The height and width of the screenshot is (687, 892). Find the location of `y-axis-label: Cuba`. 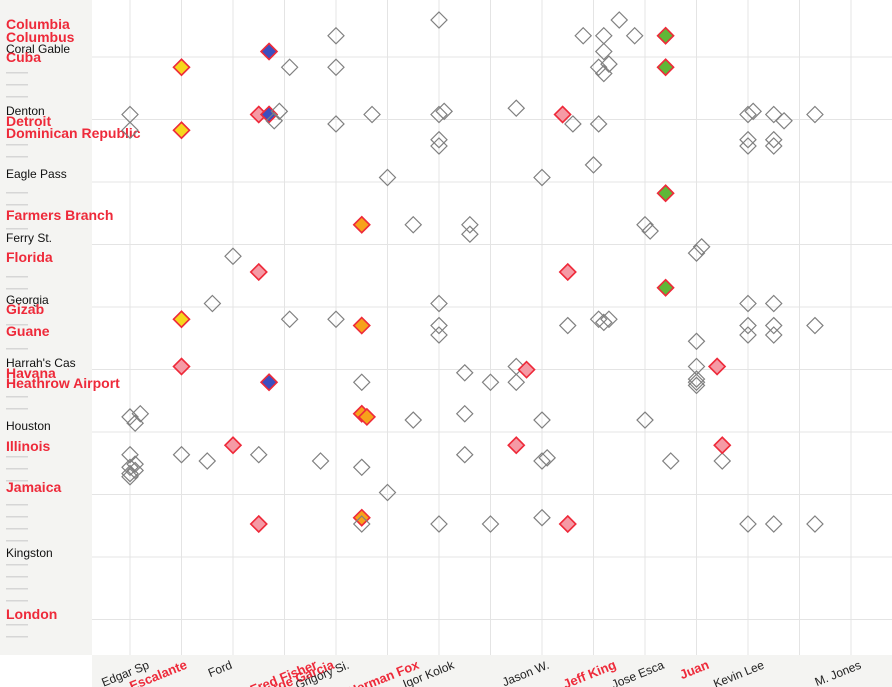

y-axis-label: Cuba is located at coordinates (23, 57).